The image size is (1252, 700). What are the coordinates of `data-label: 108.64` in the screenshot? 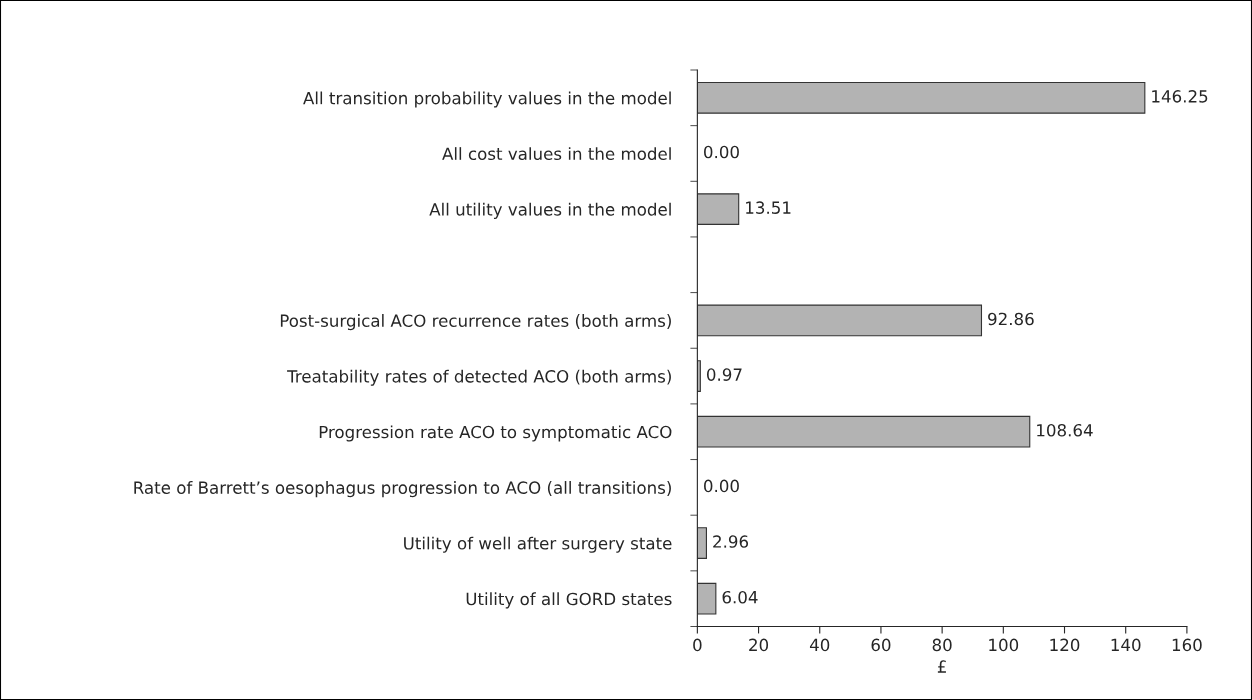 It's located at (1065, 430).